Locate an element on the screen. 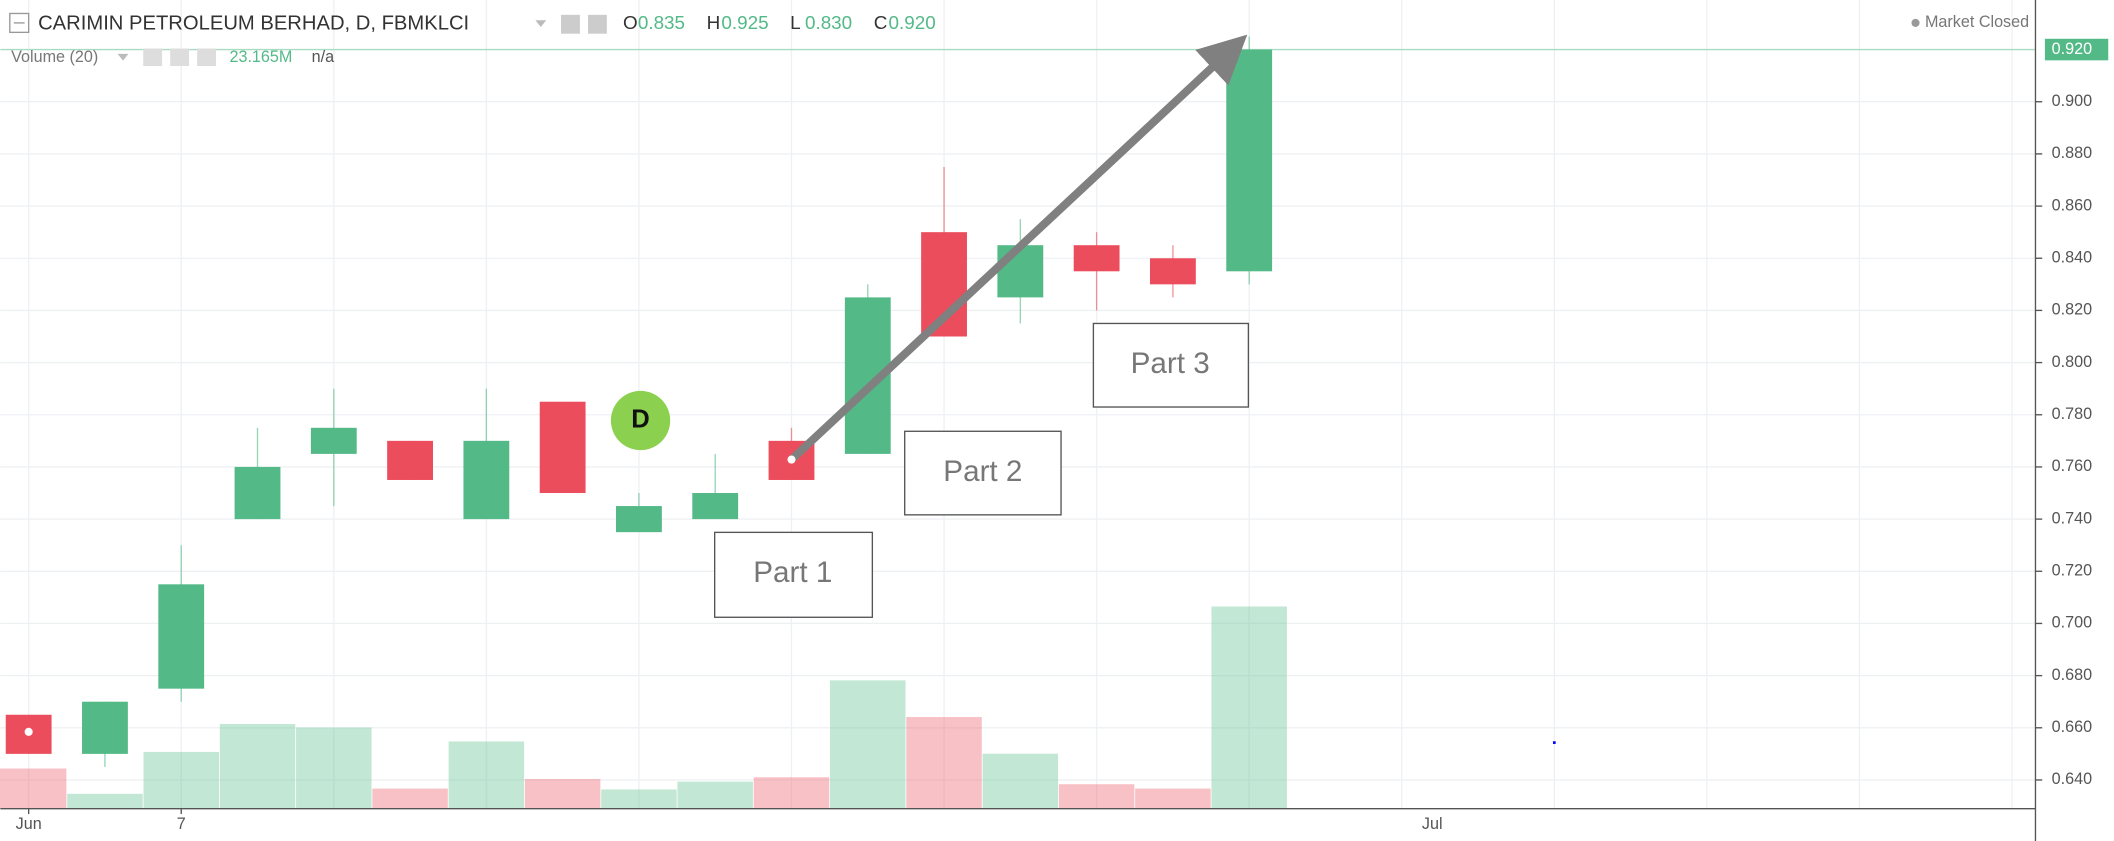 The image size is (2114, 841). x-tick-label: Jul is located at coordinates (1432, 824).